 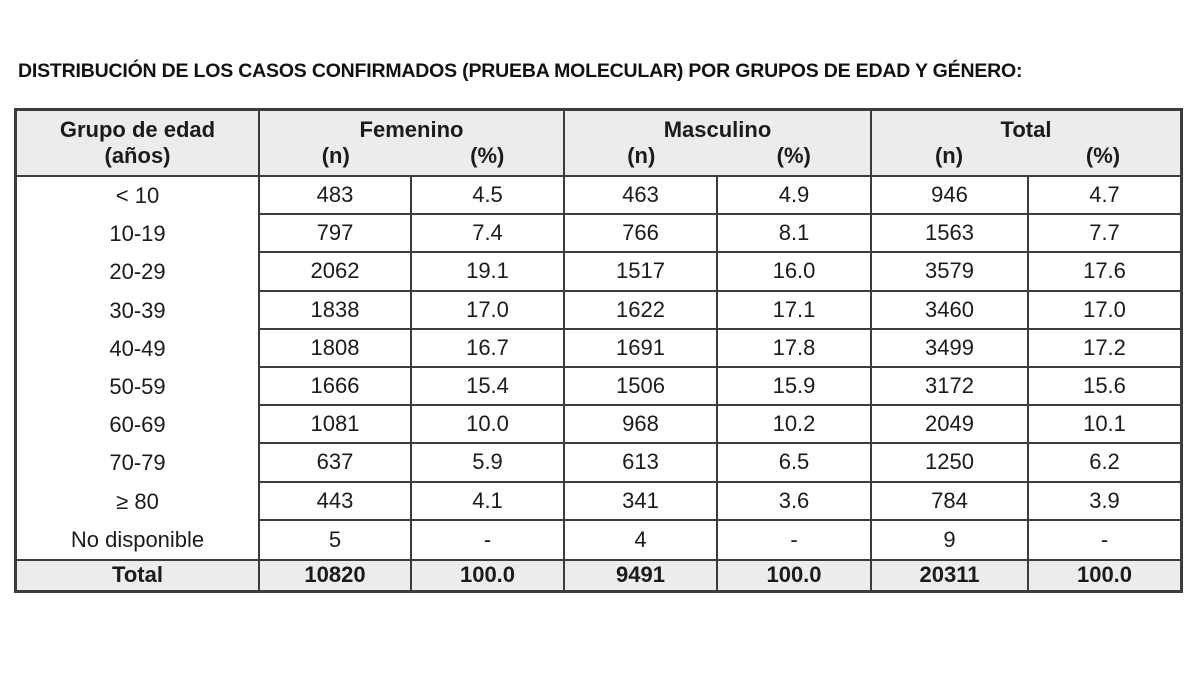 I want to click on column-header-age-group: Grupo de edad (años), so click(x=137, y=144).